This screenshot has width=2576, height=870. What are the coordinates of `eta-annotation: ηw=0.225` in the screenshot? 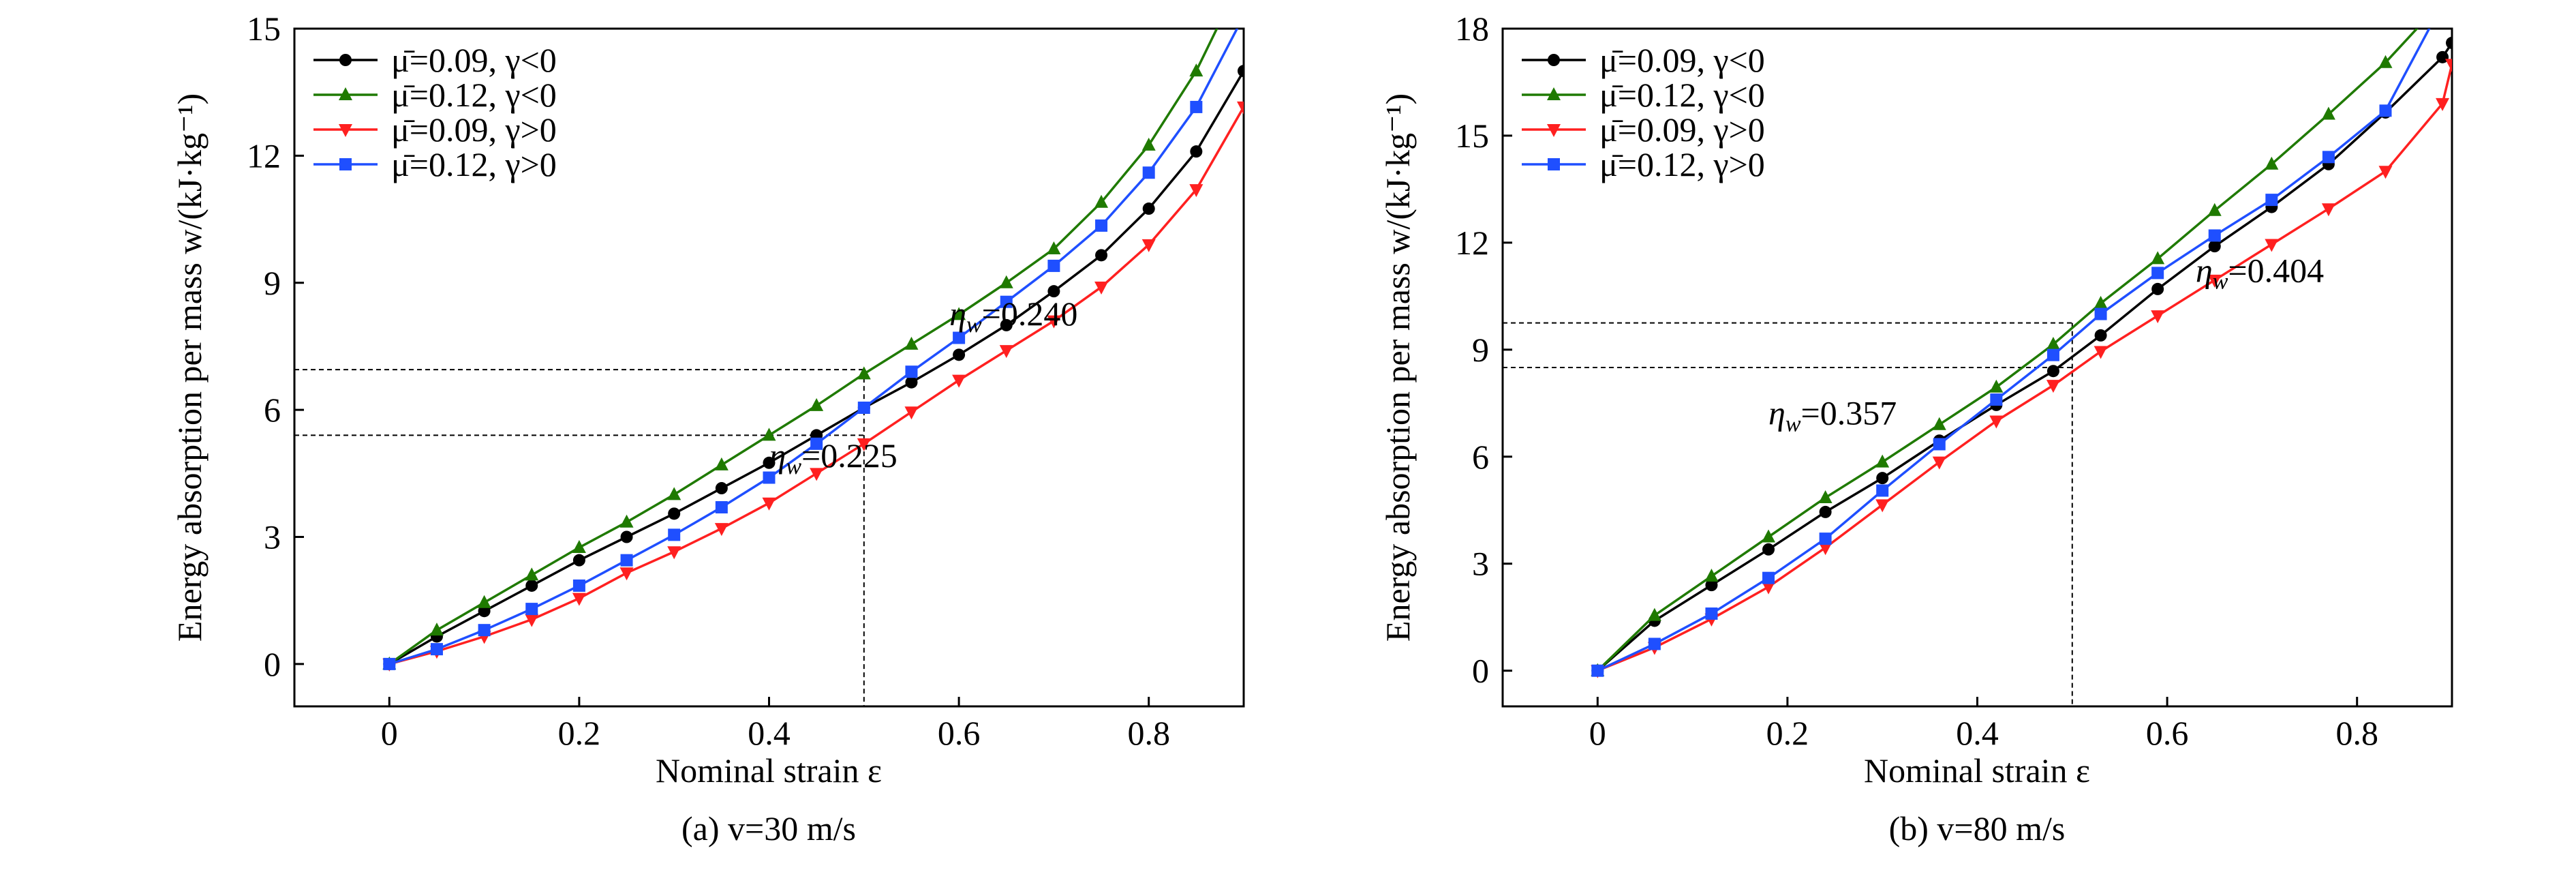 It's located at (833, 457).